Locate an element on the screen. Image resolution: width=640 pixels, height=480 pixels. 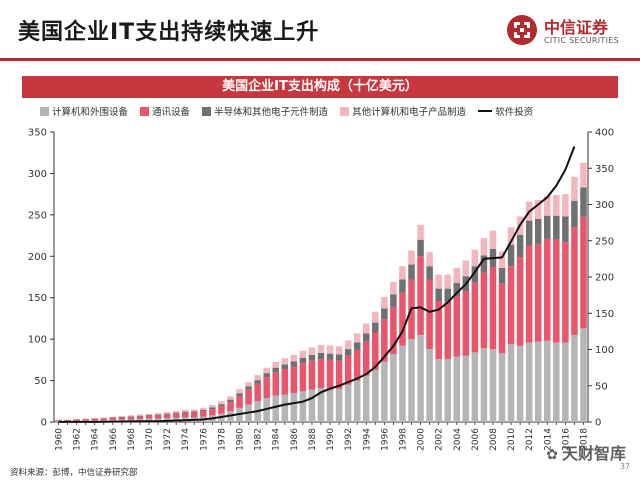
legend-item-computers: 计算机和外围设备 is located at coordinates (84, 111).